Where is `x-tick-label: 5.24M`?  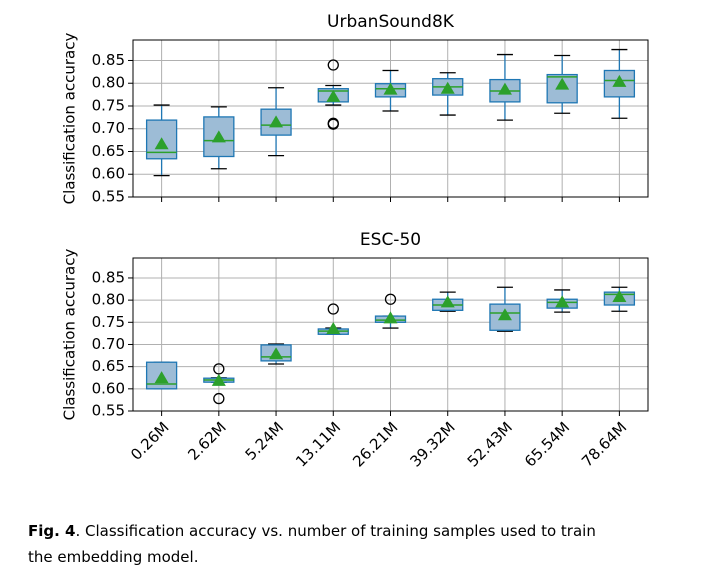 x-tick-label: 5.24M is located at coordinates (264, 440).